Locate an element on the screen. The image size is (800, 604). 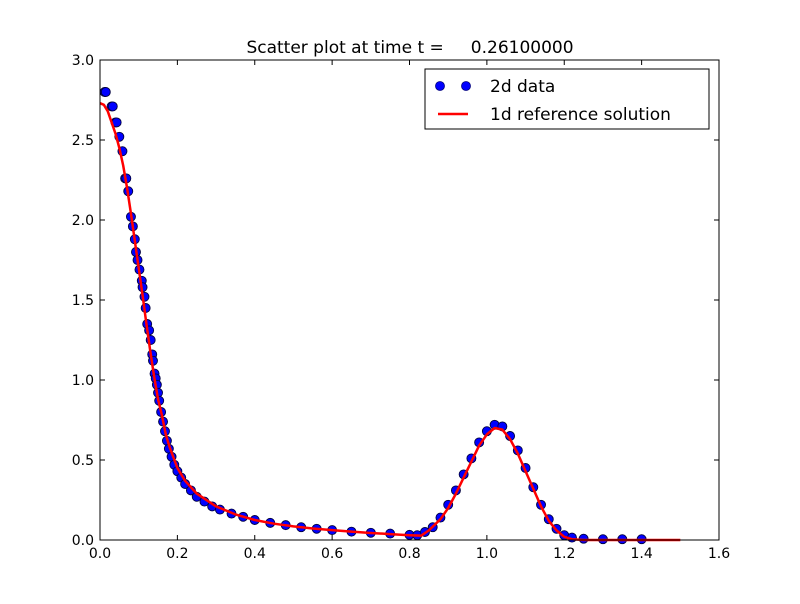
x-tick-label: 0.2 is located at coordinates (177, 554).